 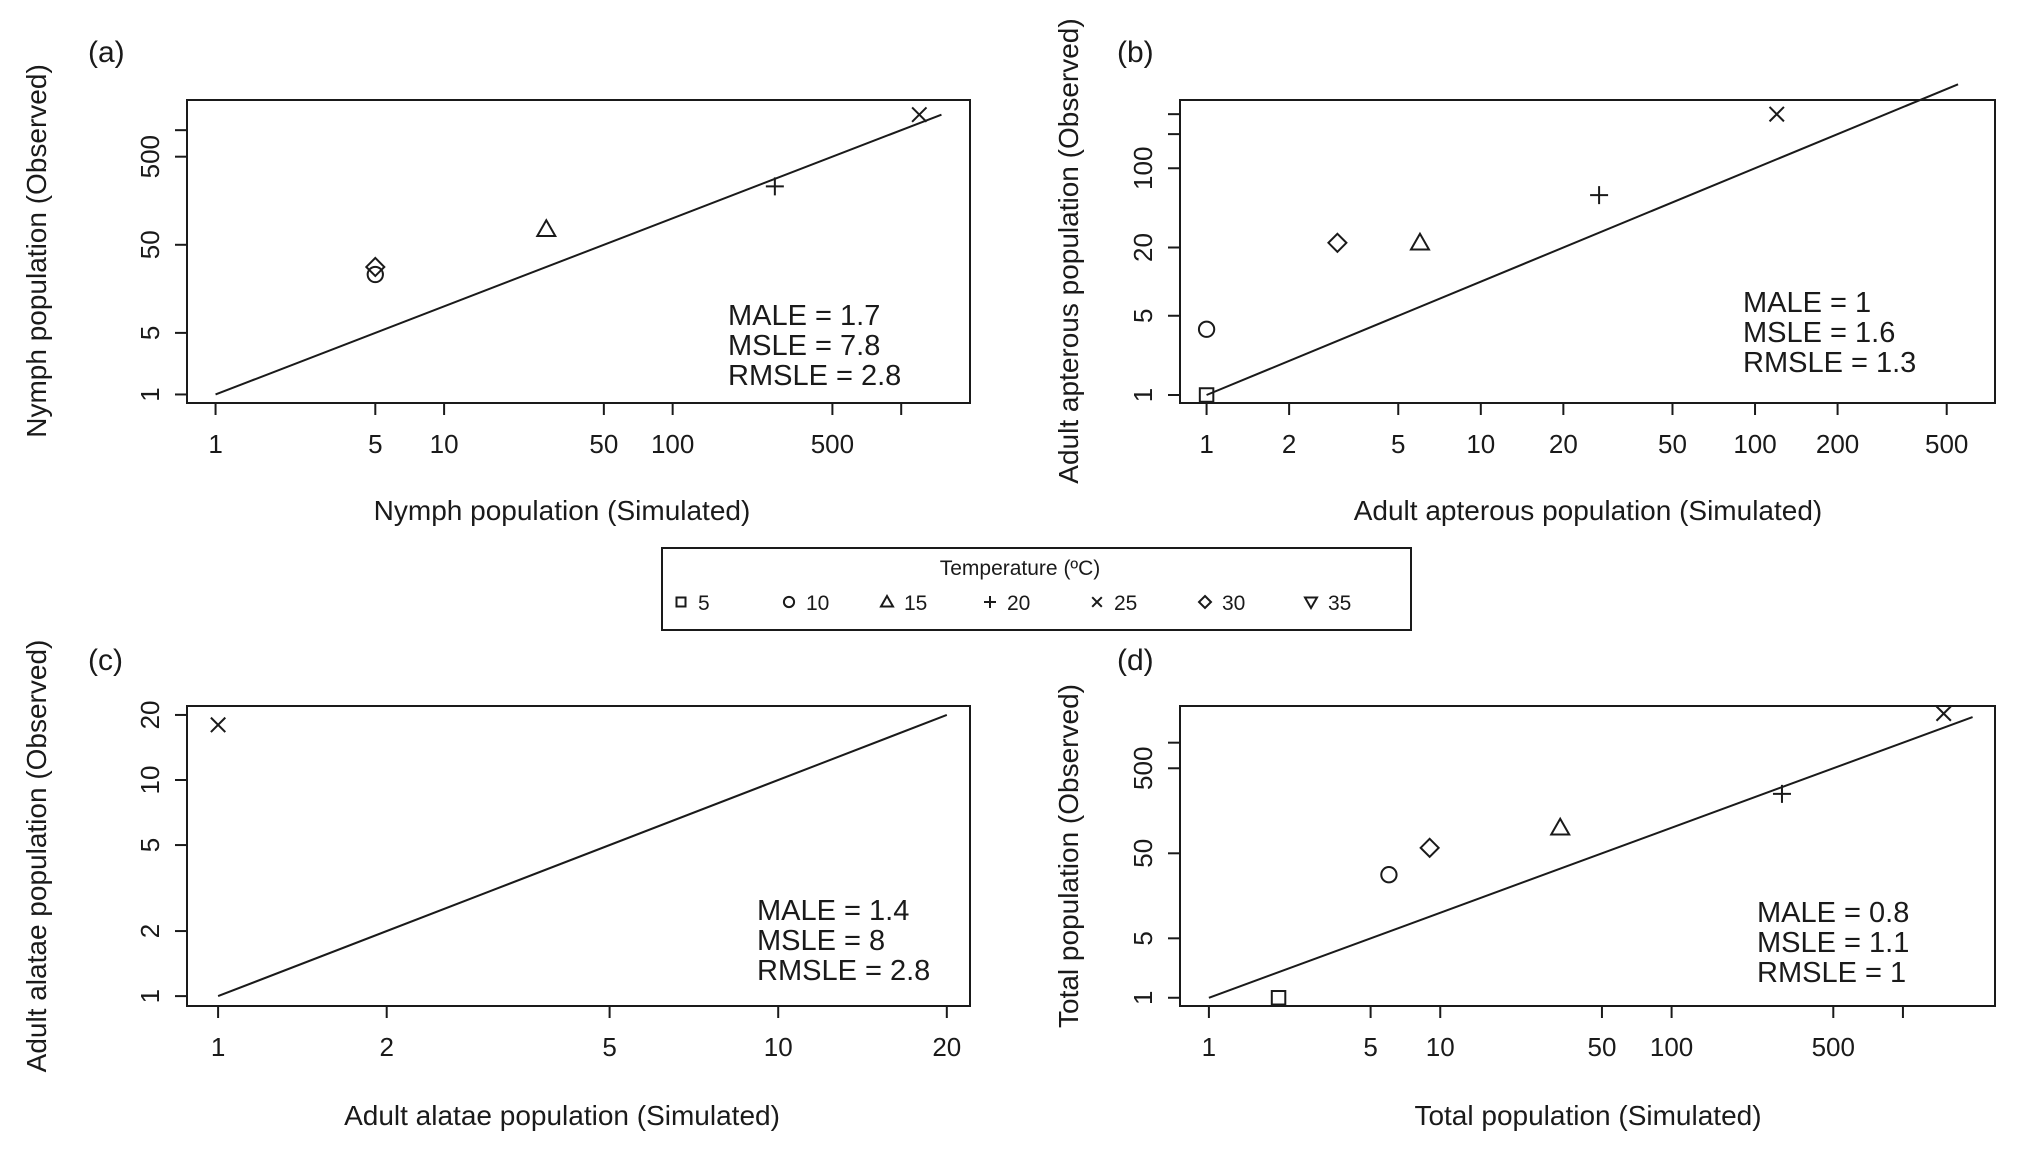 What do you see at coordinates (1221, 603) in the screenshot?
I see `legend-item-30: 30` at bounding box center [1221, 603].